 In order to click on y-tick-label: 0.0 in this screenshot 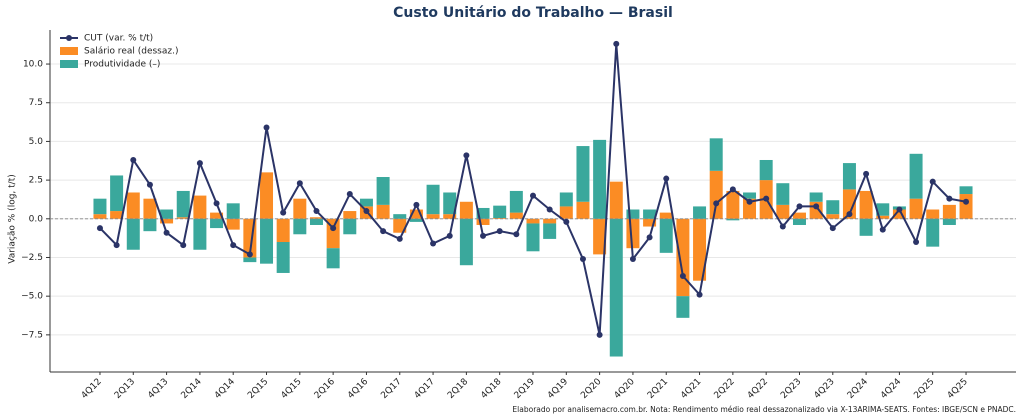, I will do `click(36, 219)`.